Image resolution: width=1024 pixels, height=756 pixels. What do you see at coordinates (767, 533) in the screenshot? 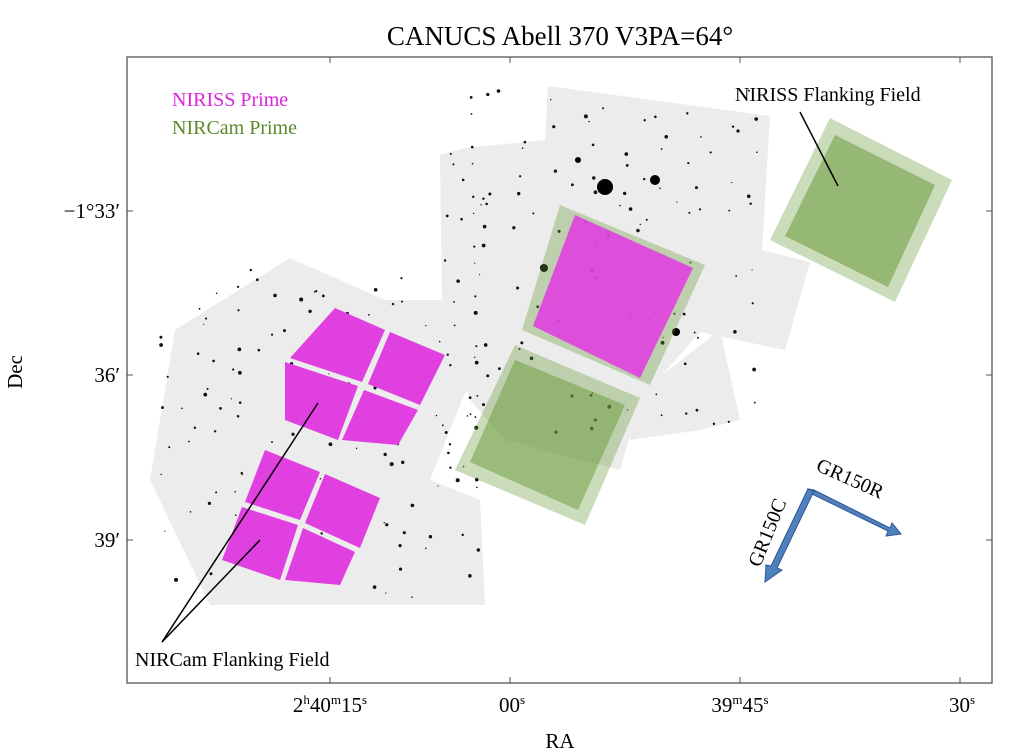
I see `gr150c-label: GR150C` at bounding box center [767, 533].